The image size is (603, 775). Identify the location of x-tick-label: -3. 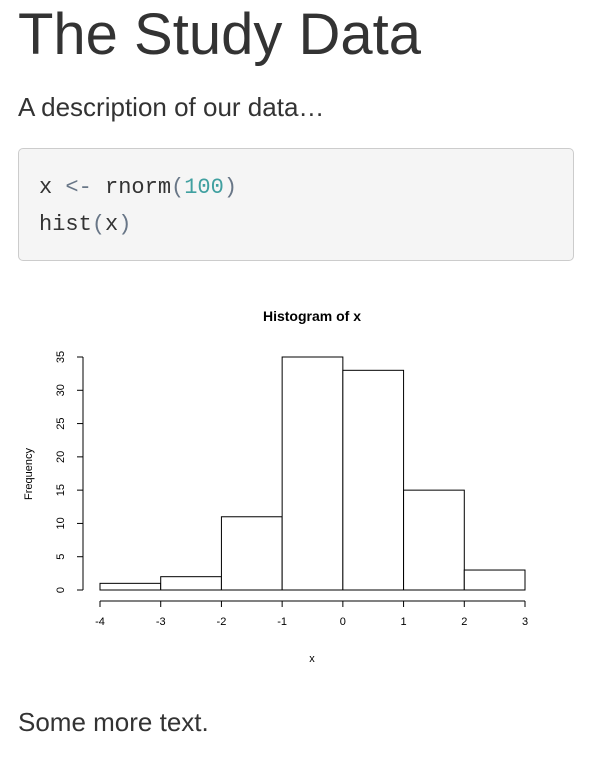
(161, 622).